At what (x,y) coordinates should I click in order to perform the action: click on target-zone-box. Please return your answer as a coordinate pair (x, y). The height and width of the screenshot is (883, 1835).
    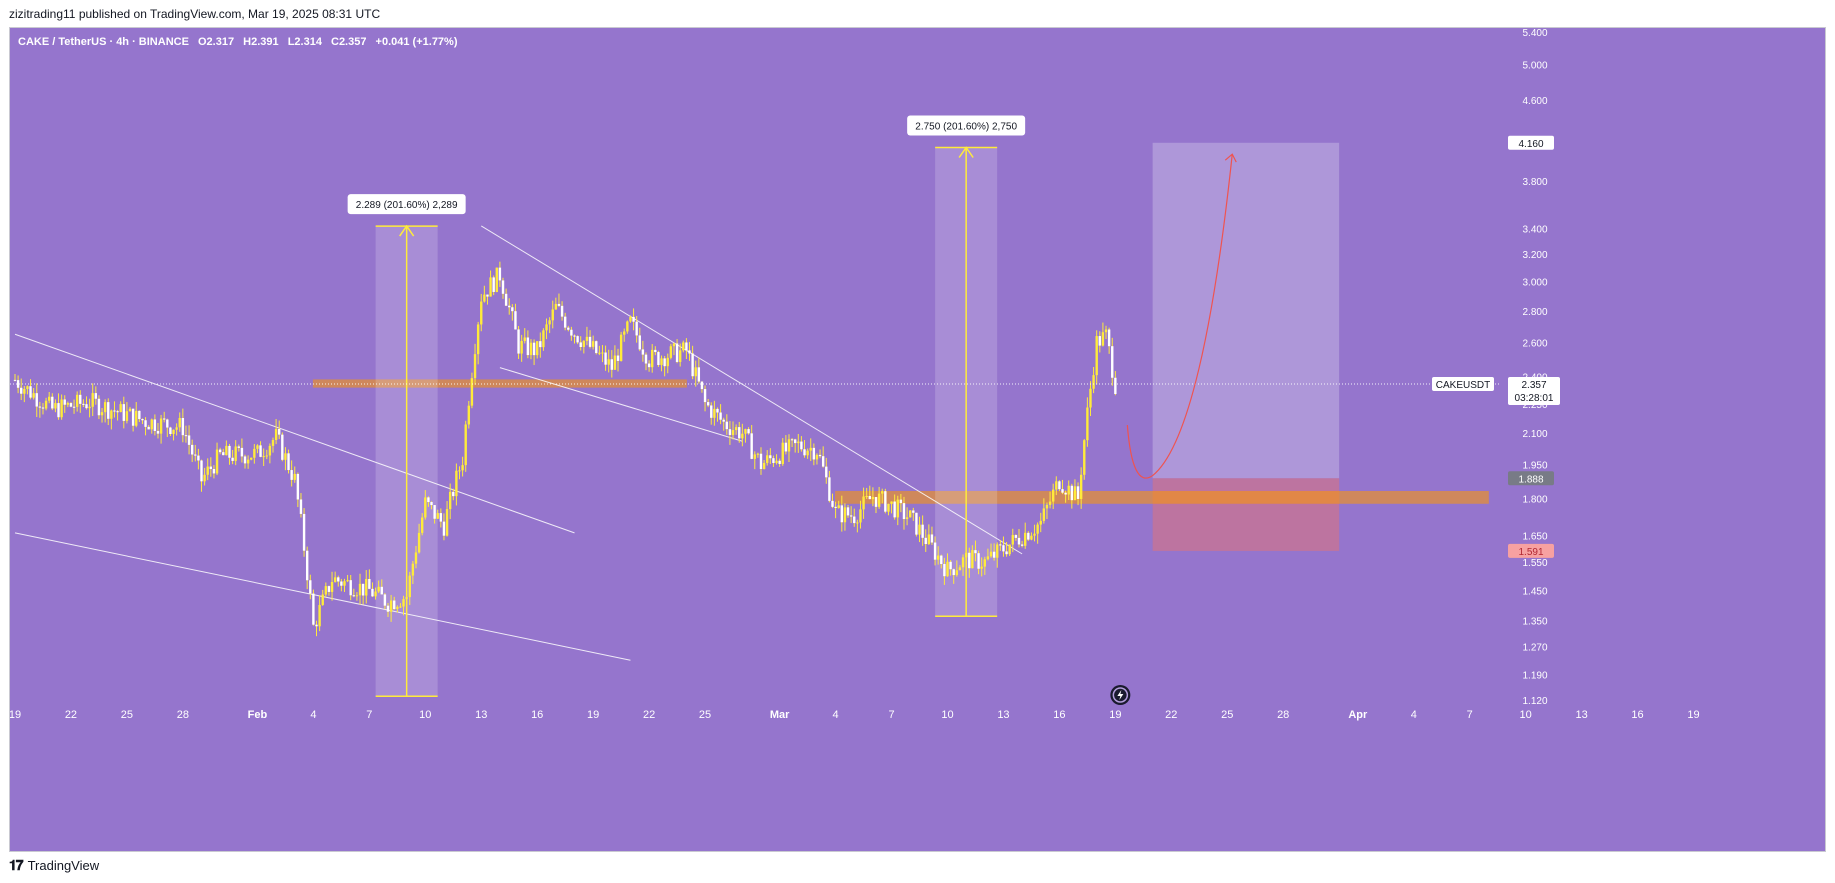
    Looking at the image, I should click on (1246, 310).